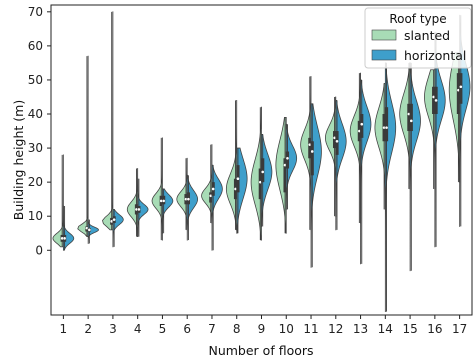 The image size is (476, 361). I want to click on y-tick-label: 60, so click(35, 46).